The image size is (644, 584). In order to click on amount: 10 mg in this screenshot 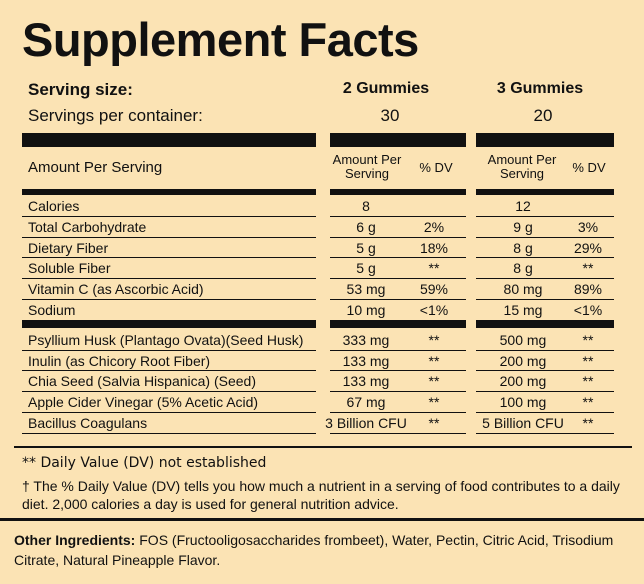, I will do `click(366, 310)`.